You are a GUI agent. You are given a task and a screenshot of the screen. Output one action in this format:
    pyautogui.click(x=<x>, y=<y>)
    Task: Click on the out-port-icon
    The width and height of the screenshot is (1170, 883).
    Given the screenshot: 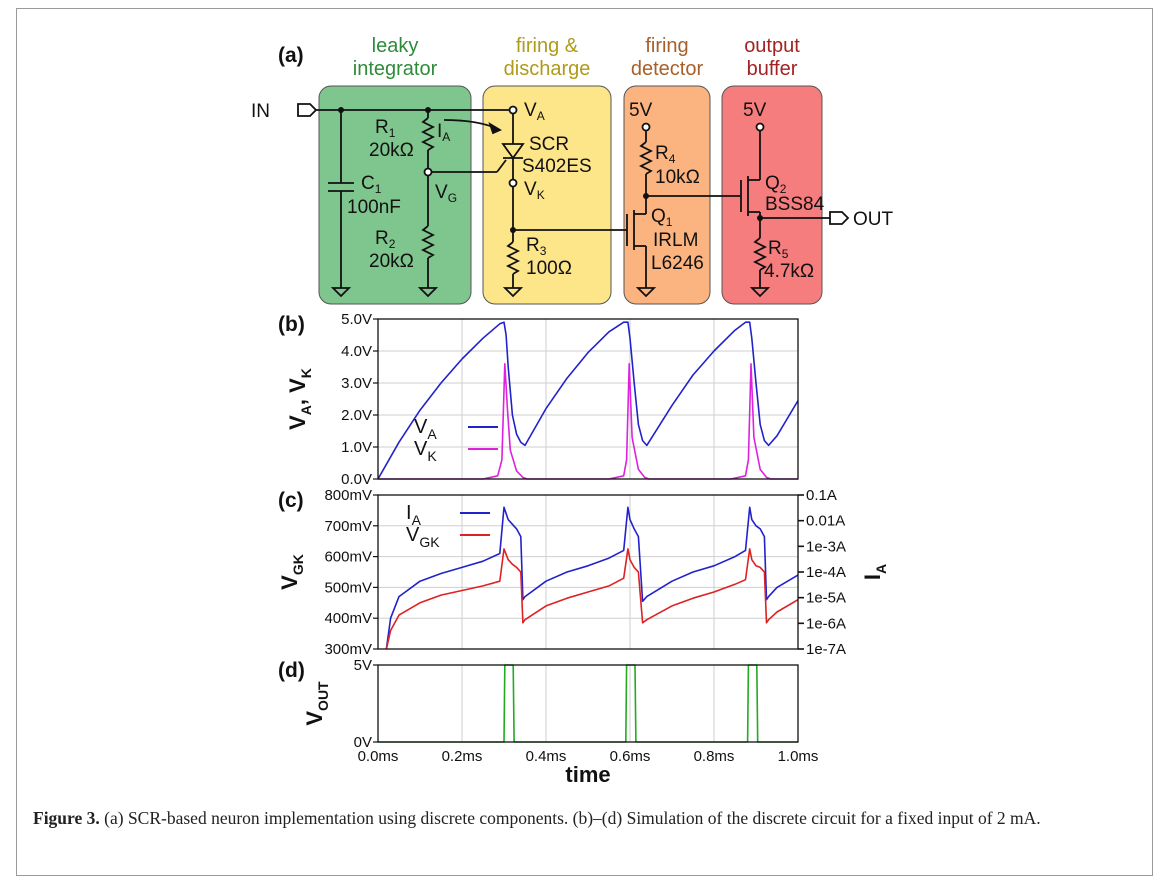 What is the action you would take?
    pyautogui.click(x=839, y=218)
    